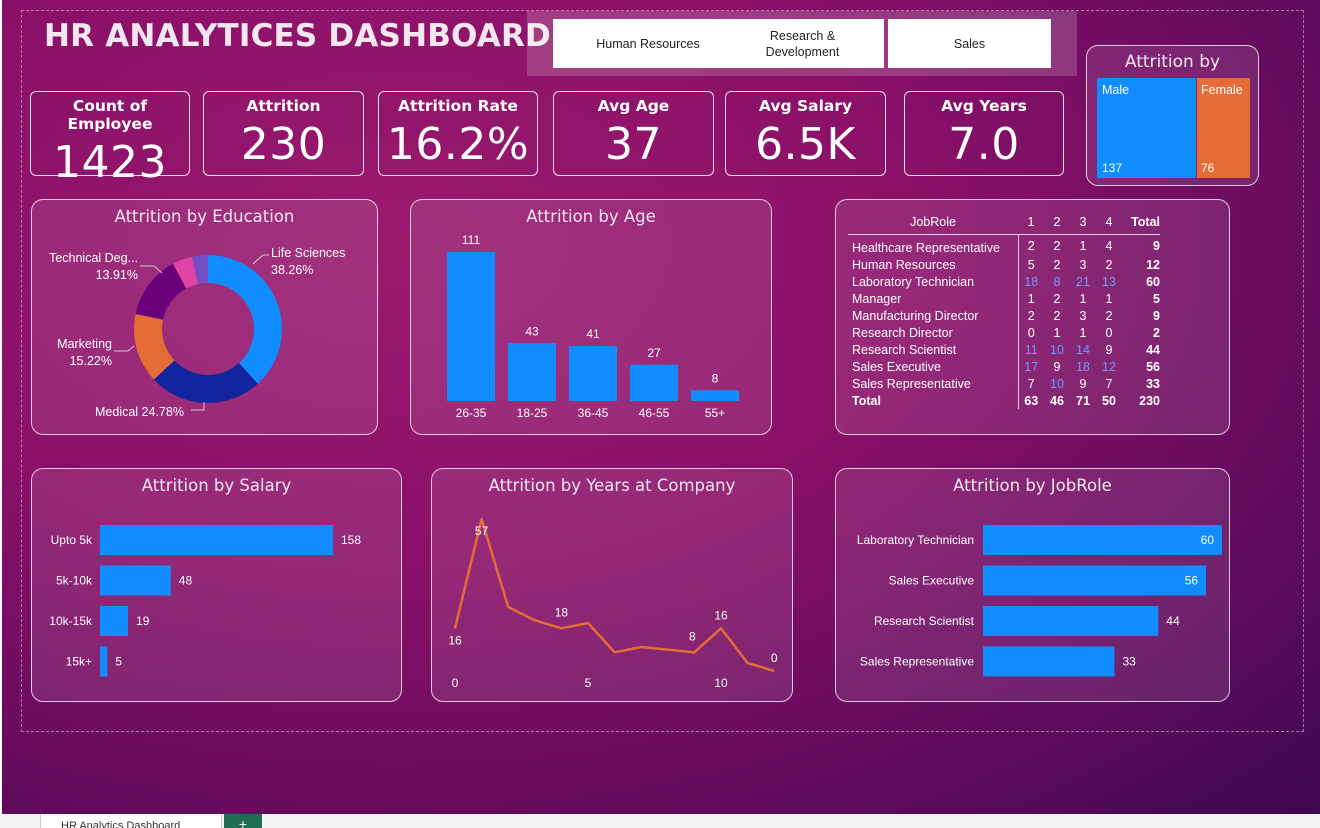 This screenshot has height=828, width=1320. What do you see at coordinates (161, 291) in the screenshot?
I see `donut-slice-technical-deg-` at bounding box center [161, 291].